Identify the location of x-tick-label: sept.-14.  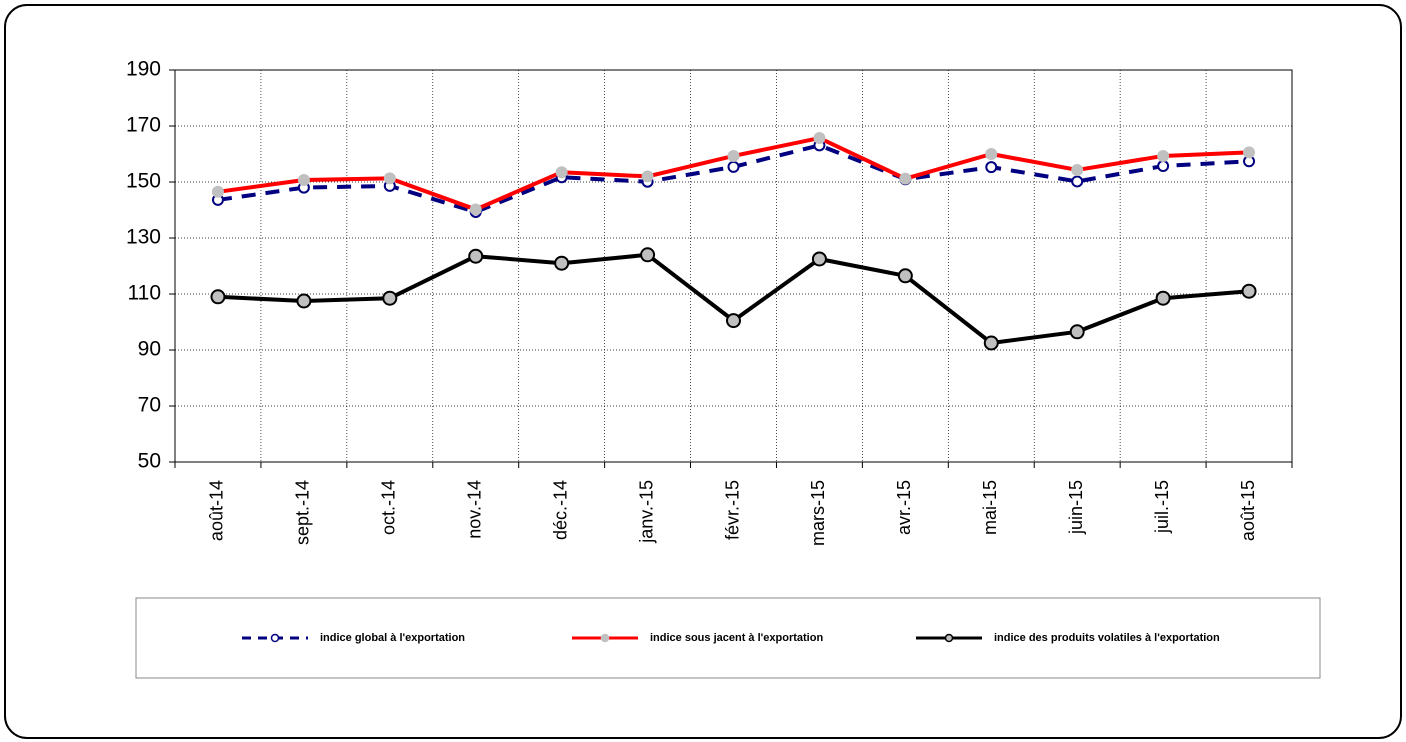
(303, 512).